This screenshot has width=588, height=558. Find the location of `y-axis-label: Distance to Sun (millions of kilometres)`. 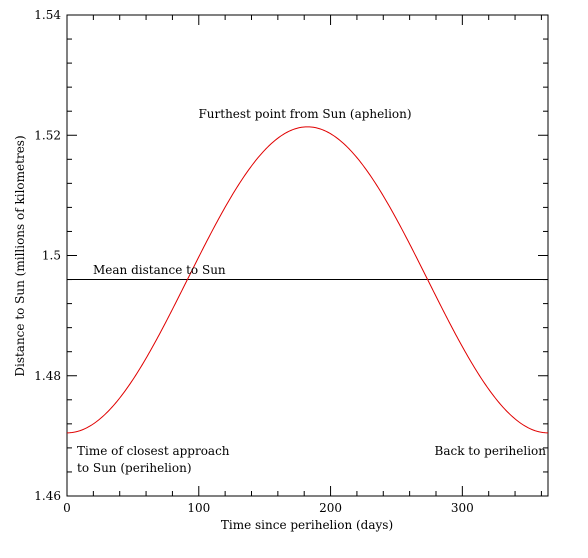

y-axis-label: Distance to Sun (millions of kilometres) is located at coordinates (20, 255).